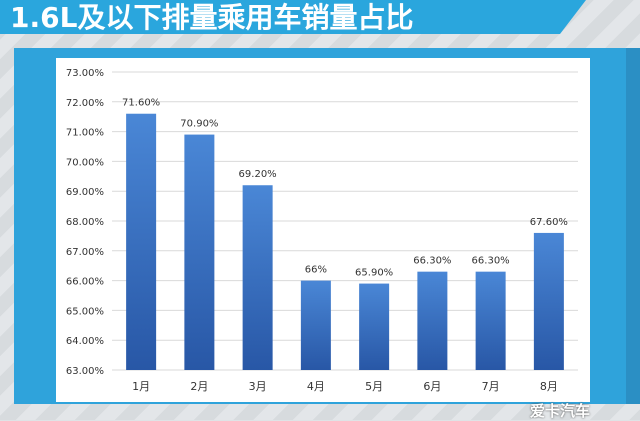 Image resolution: width=640 pixels, height=421 pixels. Describe the element at coordinates (549, 222) in the screenshot. I see `data-label: 67.60%` at that location.